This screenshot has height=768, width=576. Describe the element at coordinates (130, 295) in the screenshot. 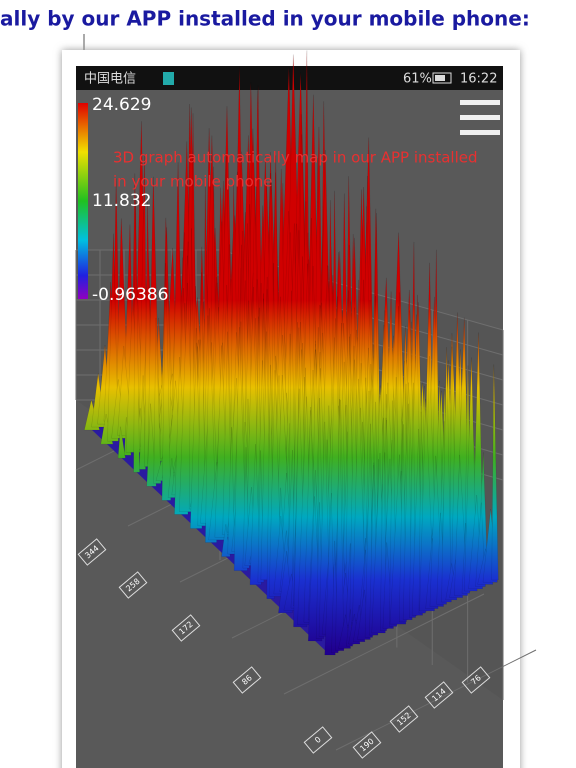

I see `colorbar-min: -0.96386` at that location.